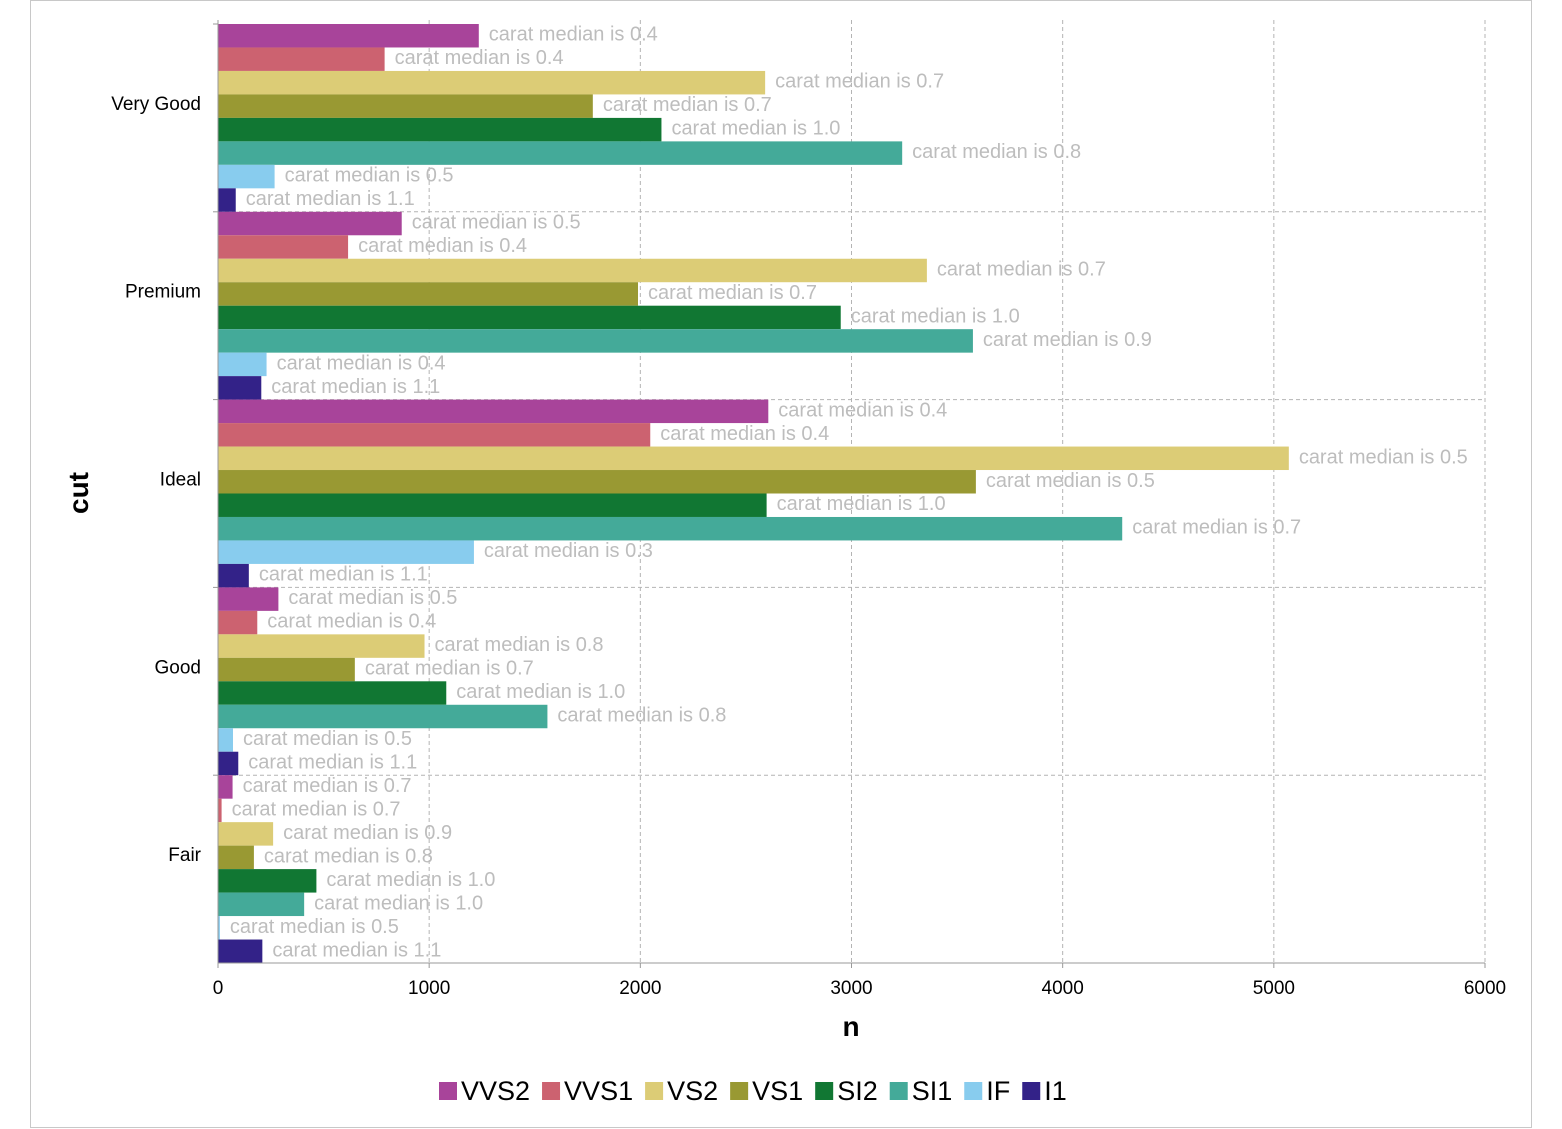  Describe the element at coordinates (248, 599) in the screenshot. I see `bar-VVS2-Good` at that location.